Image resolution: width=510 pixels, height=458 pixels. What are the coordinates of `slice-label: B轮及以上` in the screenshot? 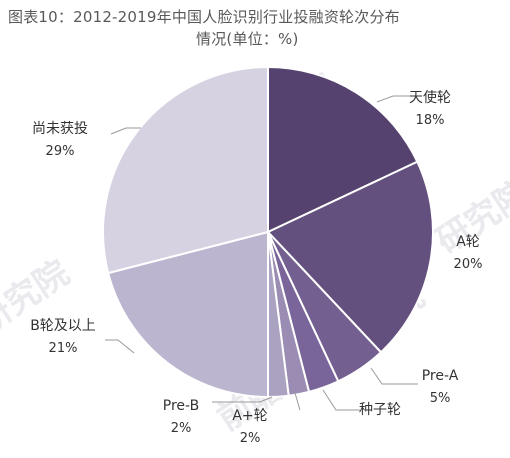 It's located at (63, 326).